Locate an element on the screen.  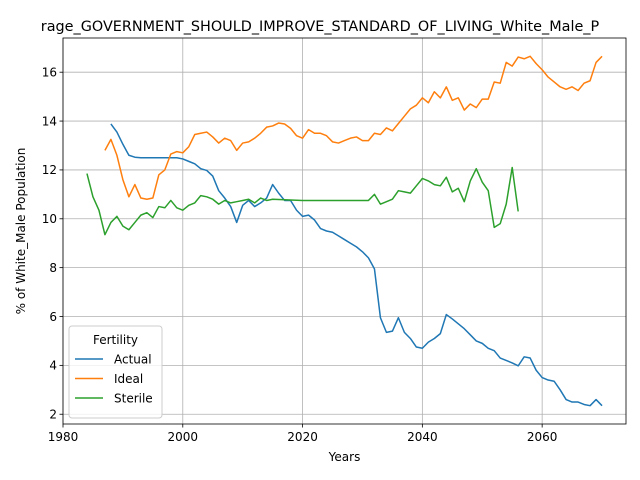
legend-box is located at coordinates (115, 372).